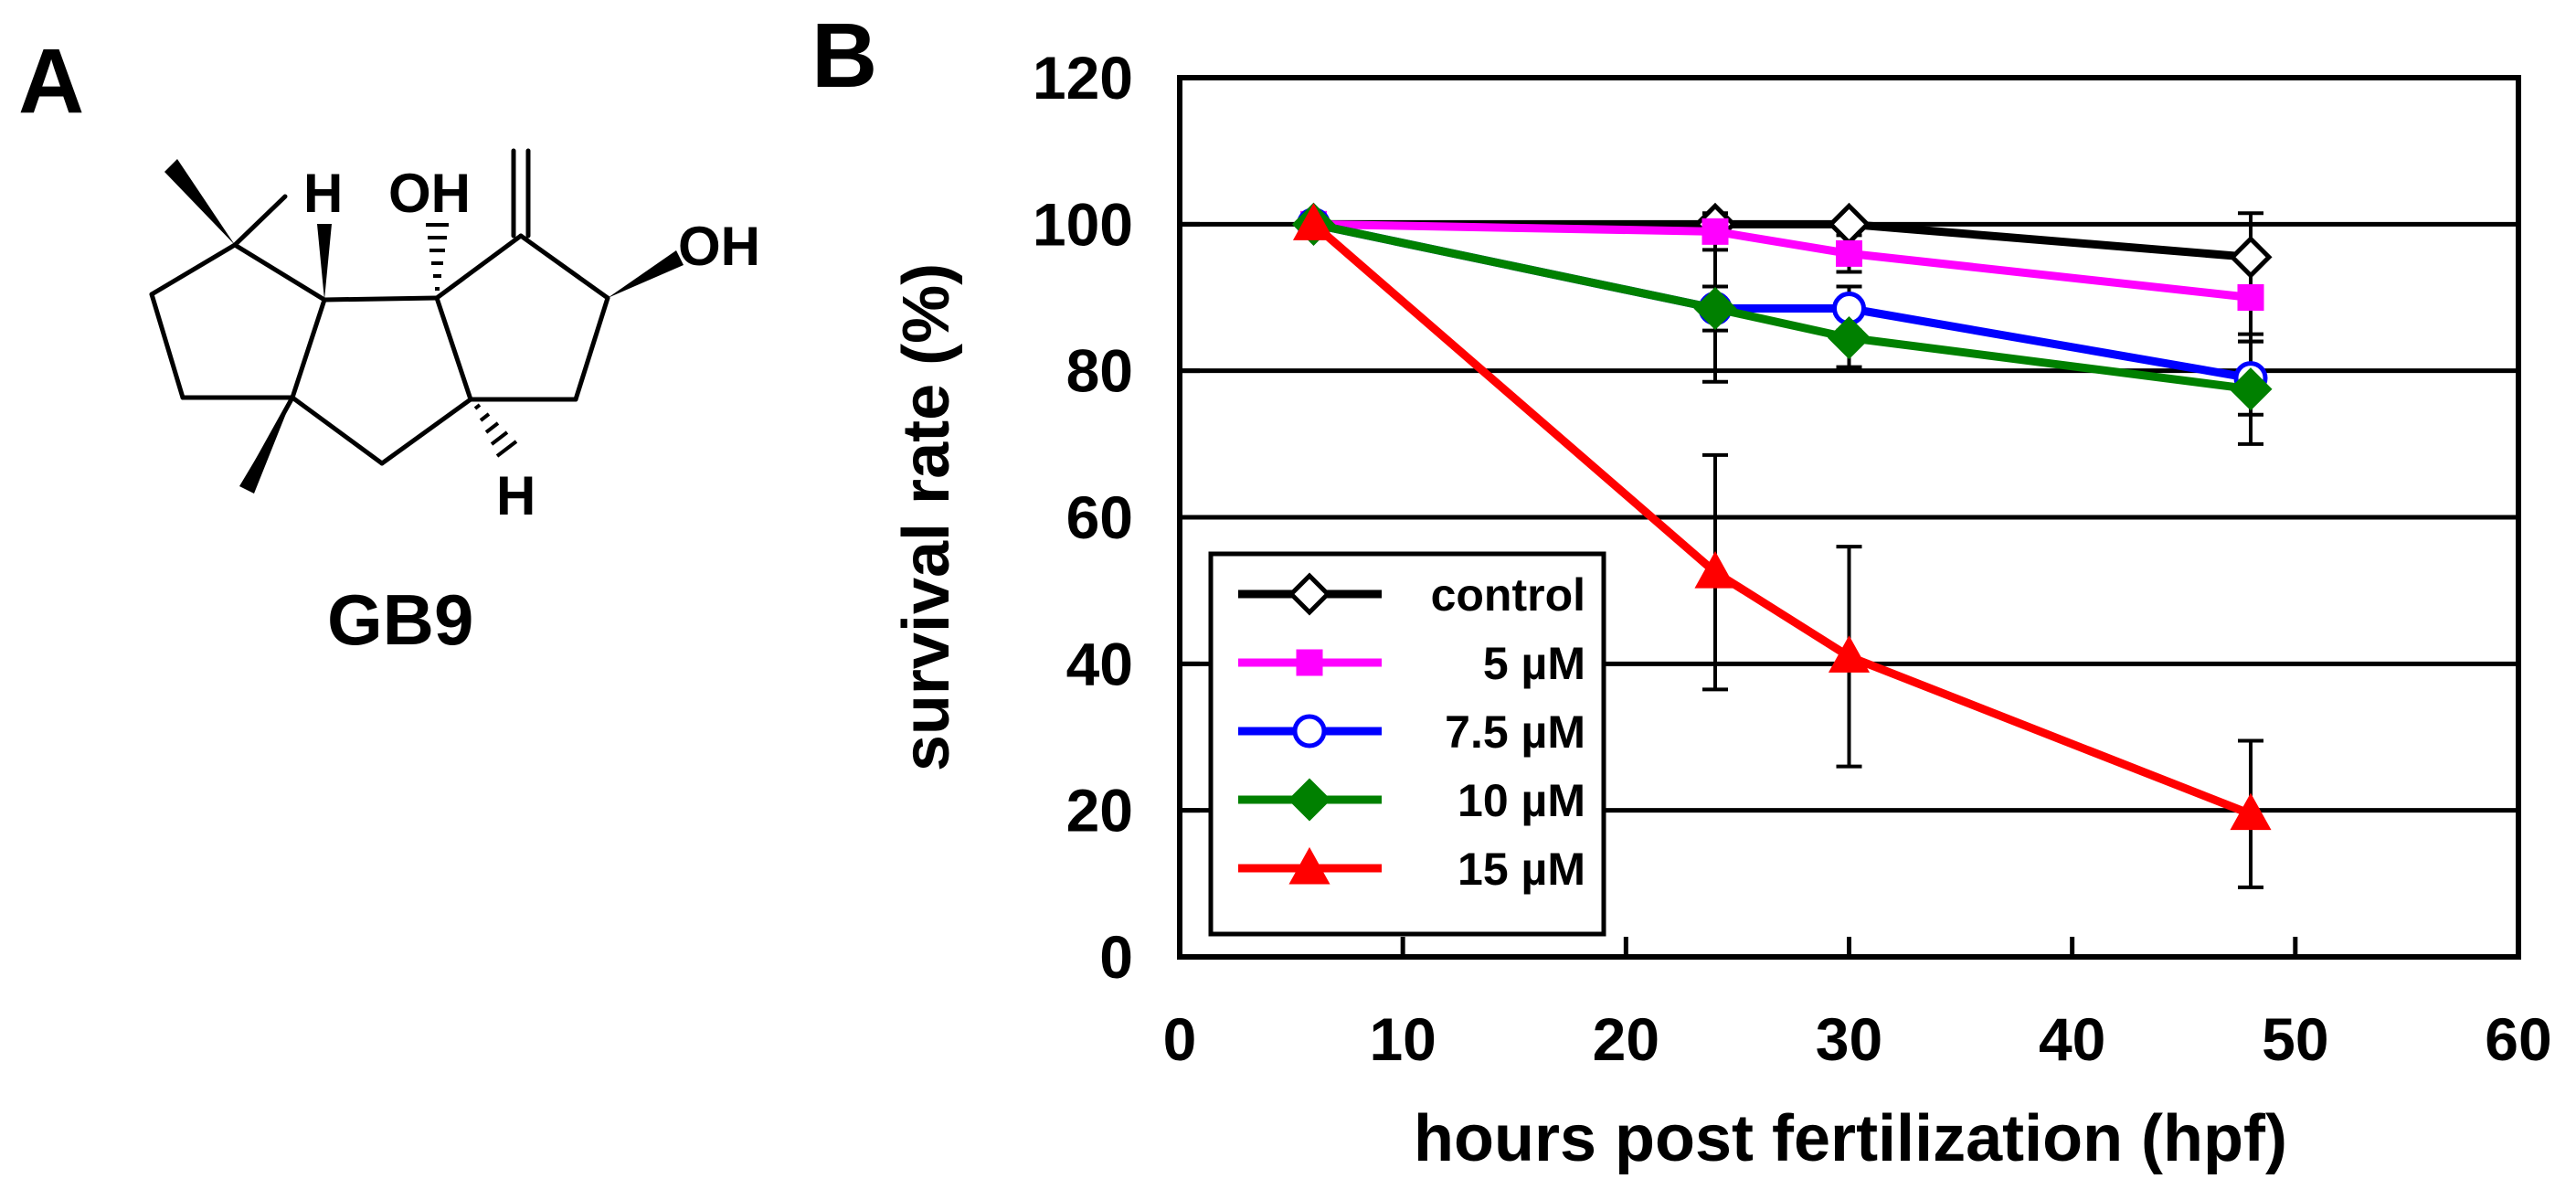 The height and width of the screenshot is (1200, 2576). I want to click on legend-label: control, so click(1508, 595).